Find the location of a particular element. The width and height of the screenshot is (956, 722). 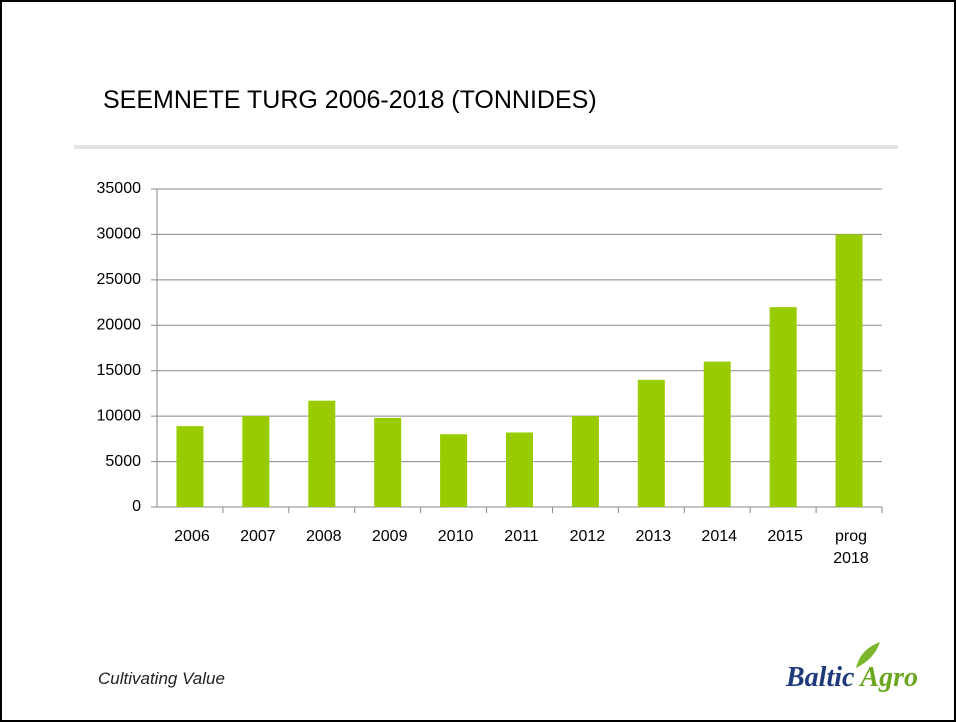

y-tick-label: 0 is located at coordinates (136, 506).